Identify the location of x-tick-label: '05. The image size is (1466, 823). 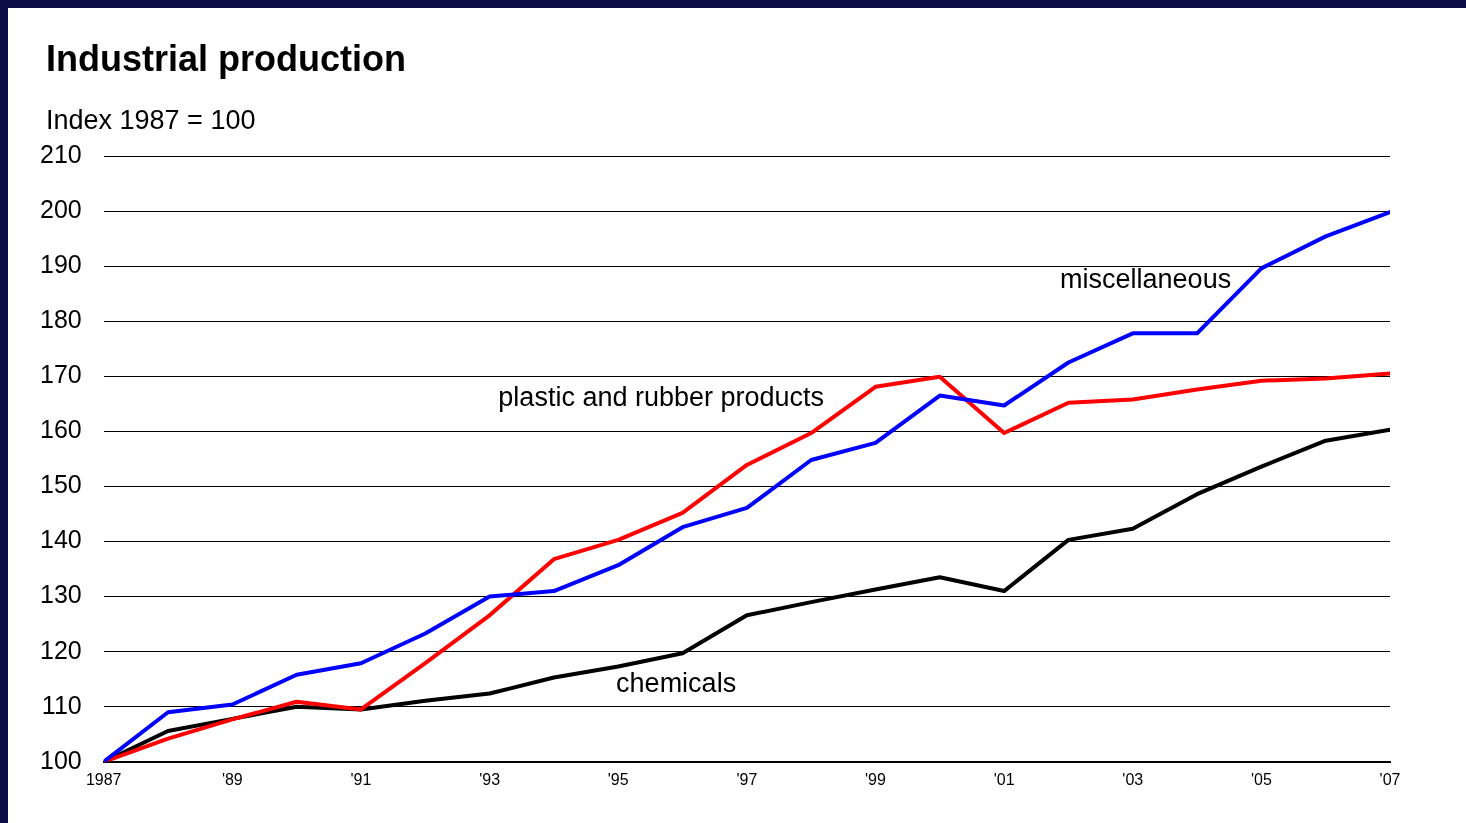
(1261, 779).